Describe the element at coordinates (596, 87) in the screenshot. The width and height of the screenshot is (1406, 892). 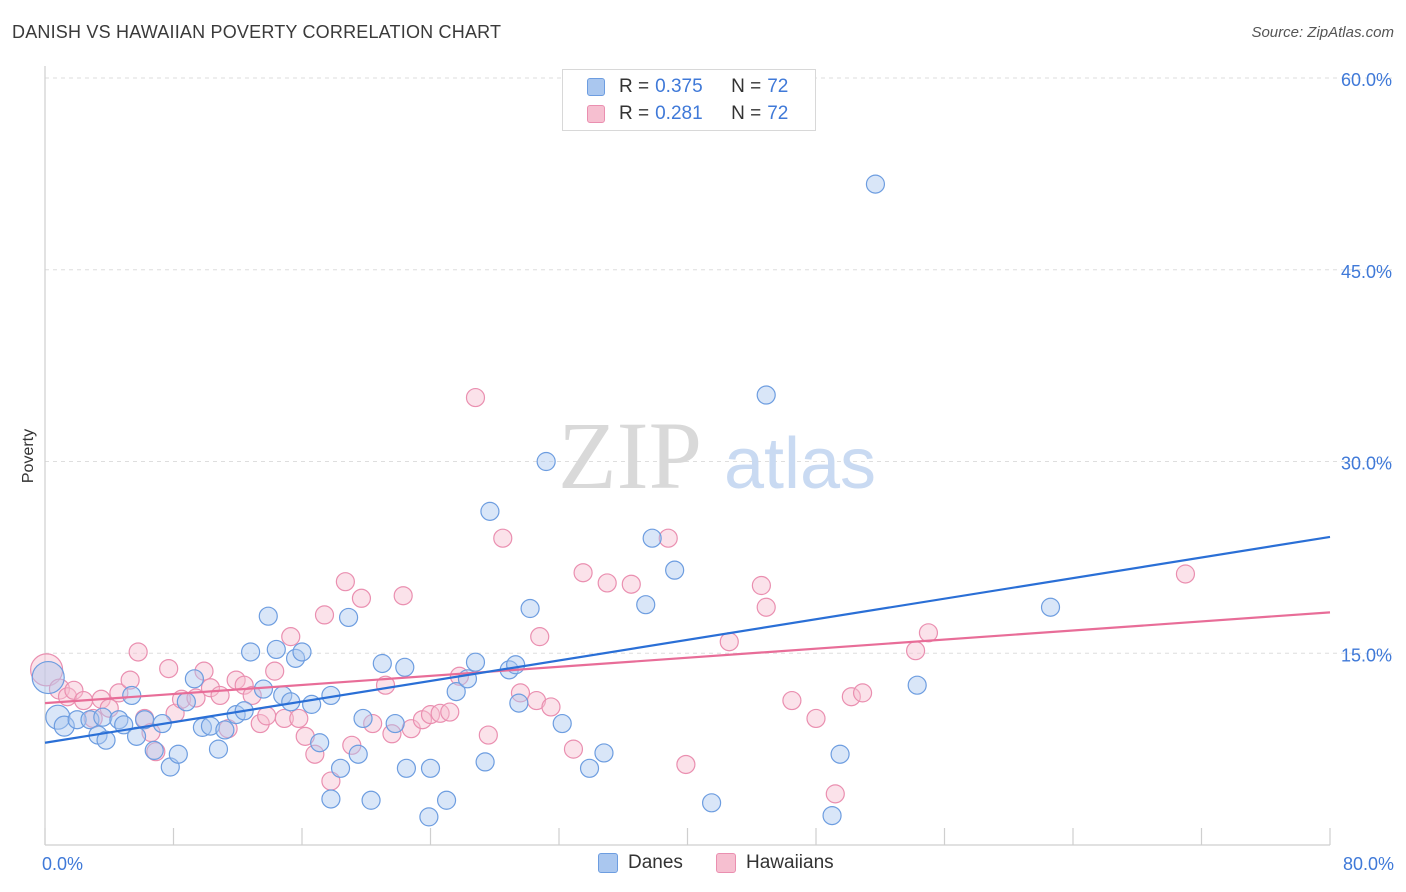
I see `danes-swatch` at that location.